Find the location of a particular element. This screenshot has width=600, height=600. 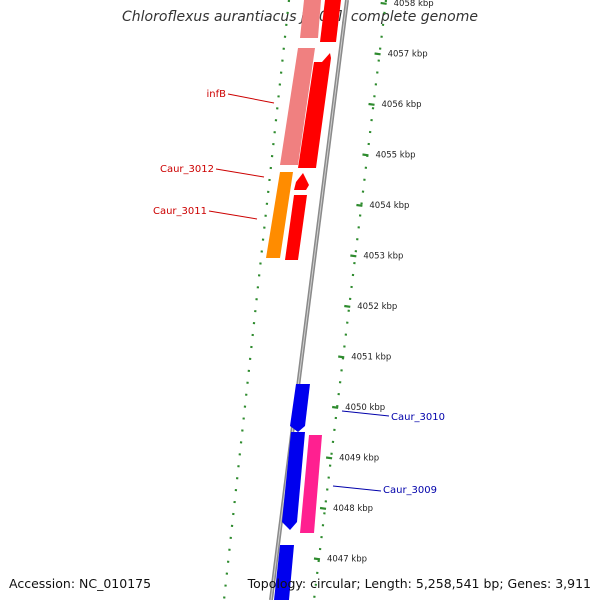

ruler-tick-label: 4056 kbp is located at coordinates (402, 105).